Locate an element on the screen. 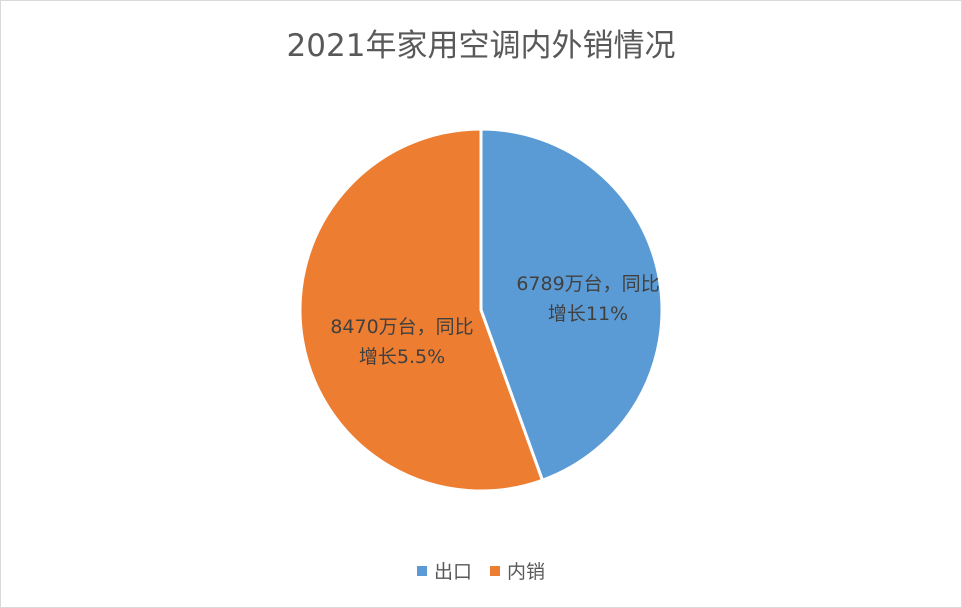  legend-item-export: 出口 is located at coordinates (444, 570).